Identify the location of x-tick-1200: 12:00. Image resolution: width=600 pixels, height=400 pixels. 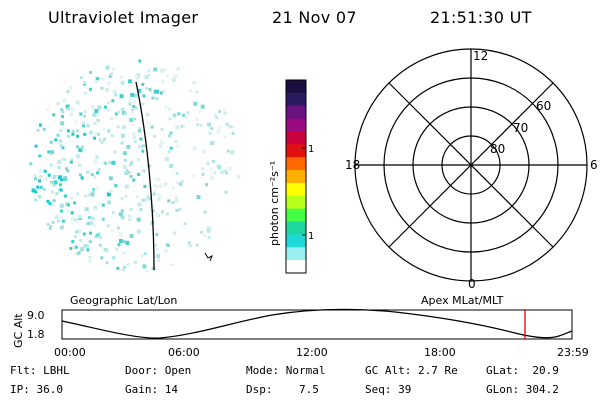
(312, 352).